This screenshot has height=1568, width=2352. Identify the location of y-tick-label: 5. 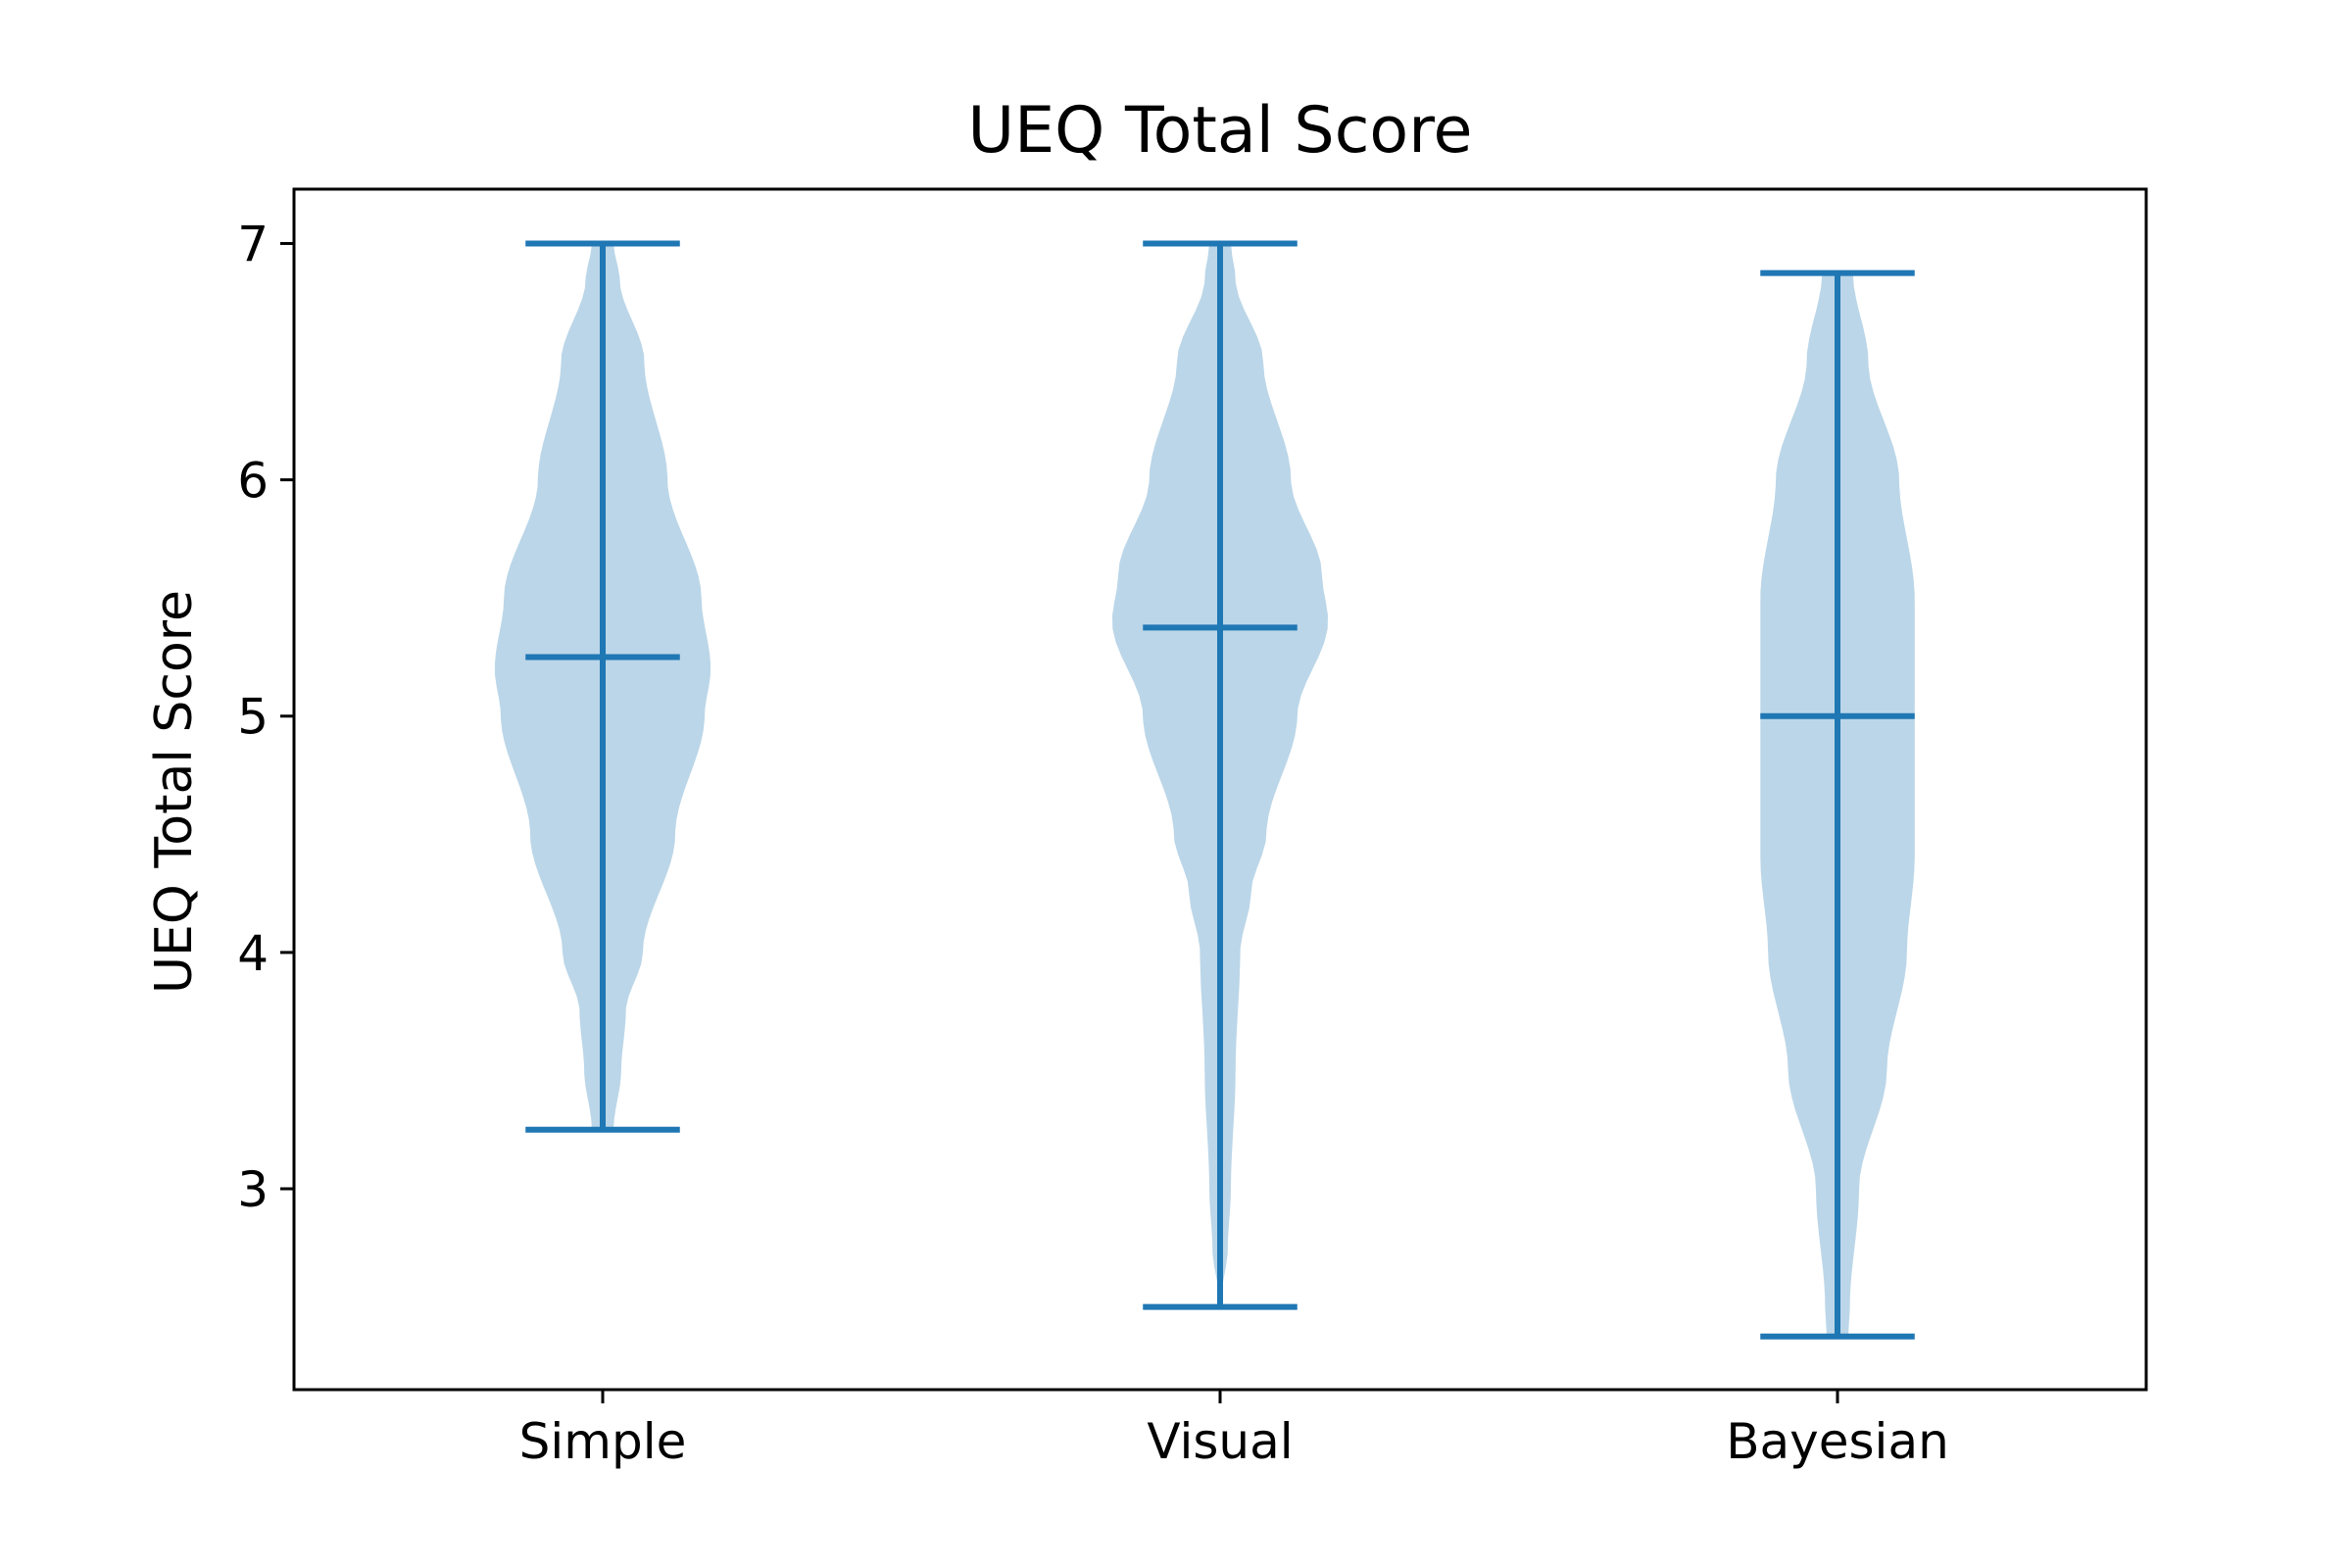
(253, 717).